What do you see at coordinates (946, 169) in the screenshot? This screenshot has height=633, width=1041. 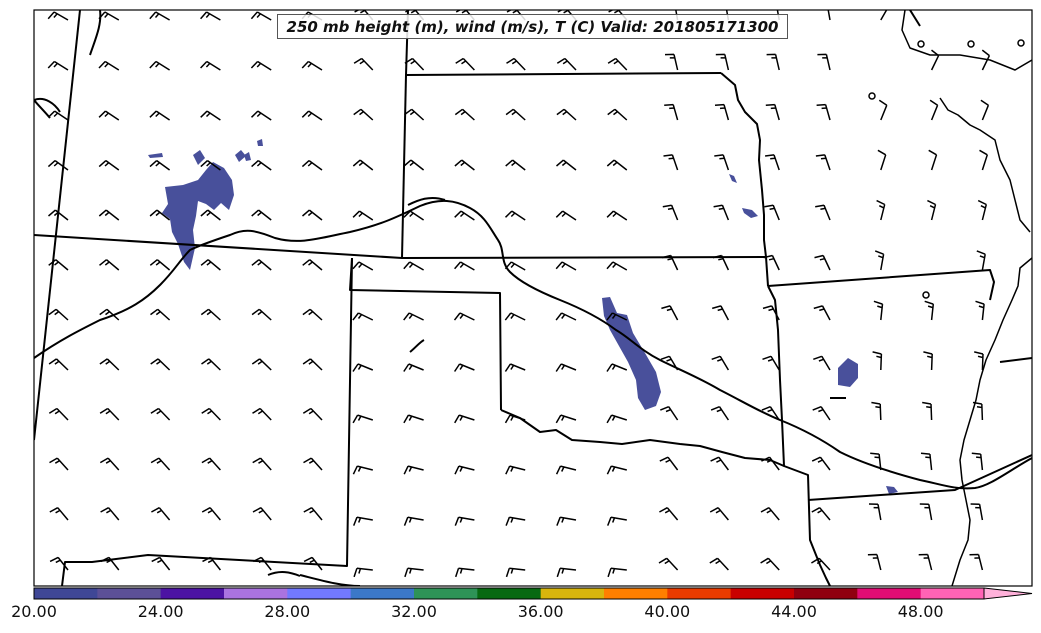 I see `calm-wind-markers` at bounding box center [946, 169].